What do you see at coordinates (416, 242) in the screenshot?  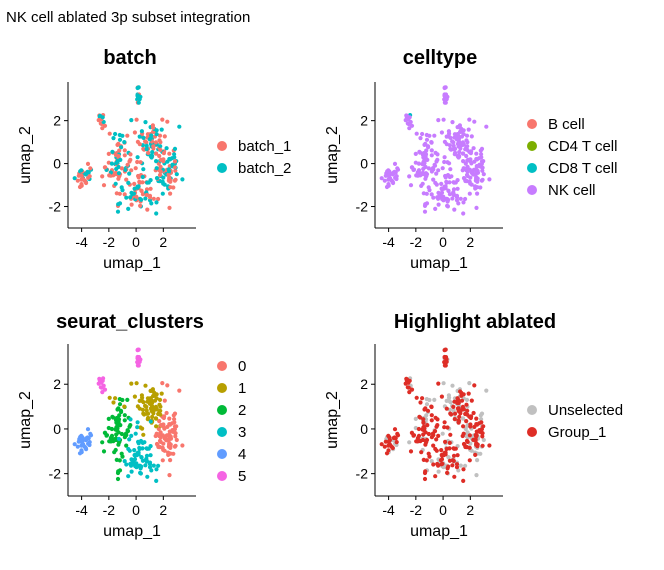 I see `x-tick-label: -2` at bounding box center [416, 242].